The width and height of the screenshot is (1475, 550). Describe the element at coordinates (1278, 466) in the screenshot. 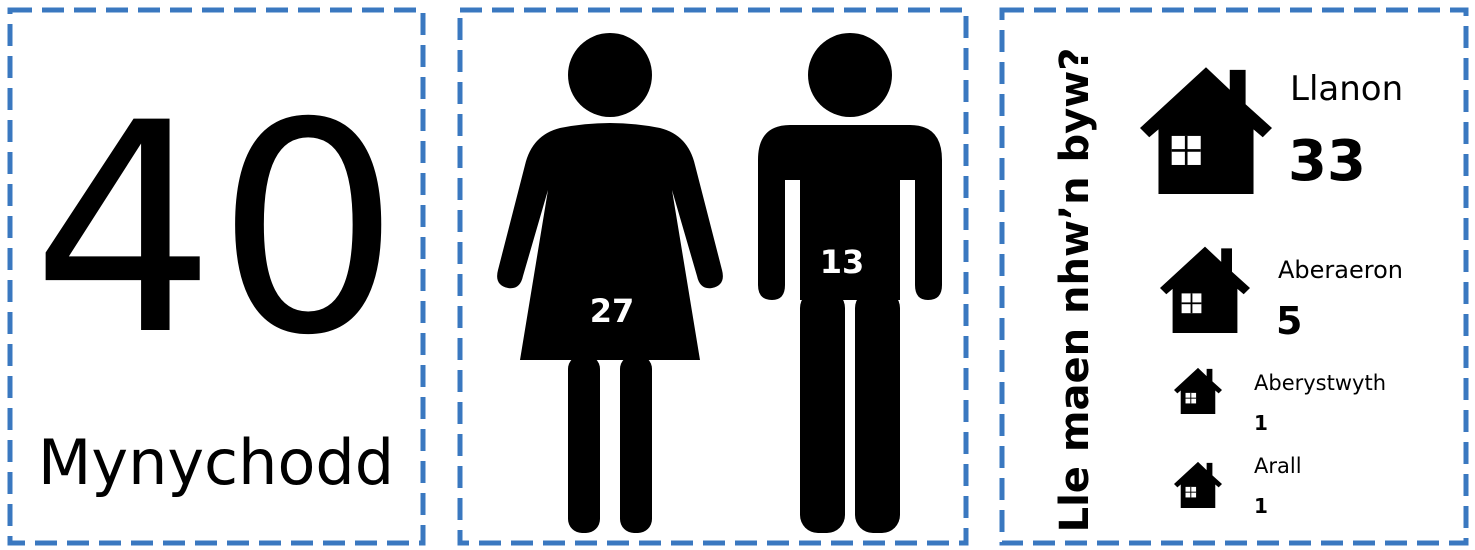

I see `place-name: Arall` at that location.